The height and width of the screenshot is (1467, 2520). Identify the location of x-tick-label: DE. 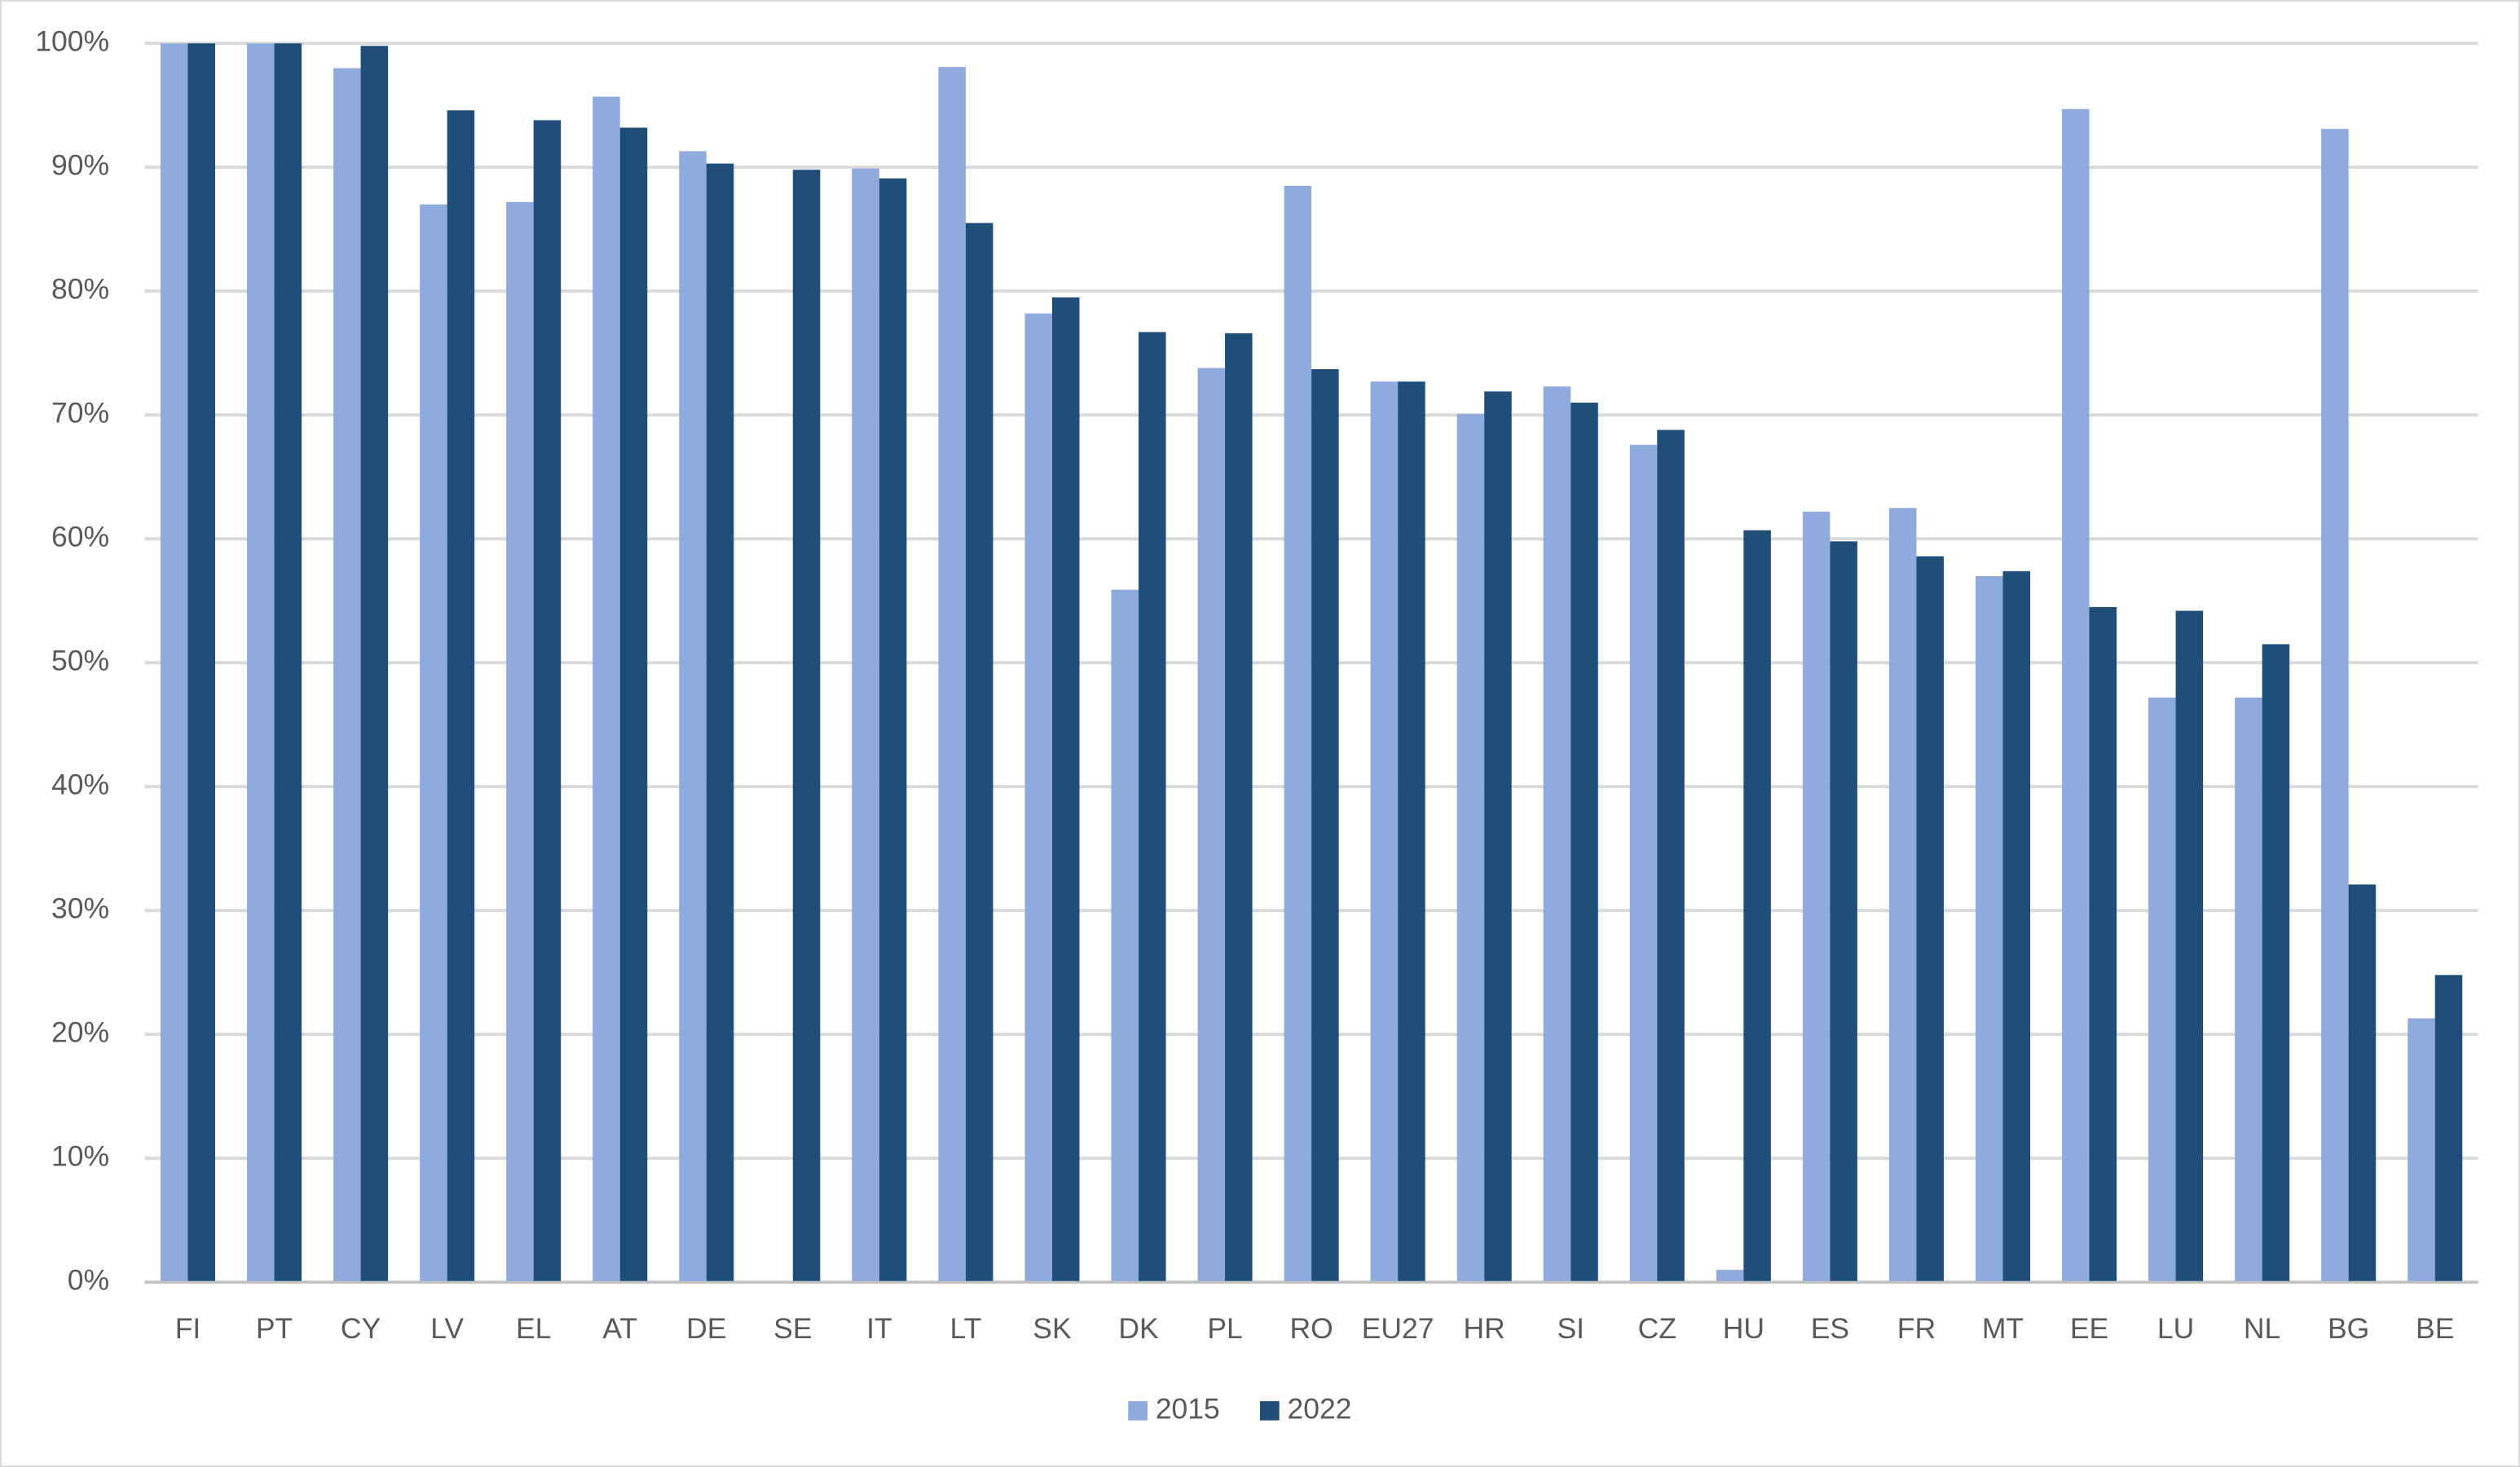
(706, 1328).